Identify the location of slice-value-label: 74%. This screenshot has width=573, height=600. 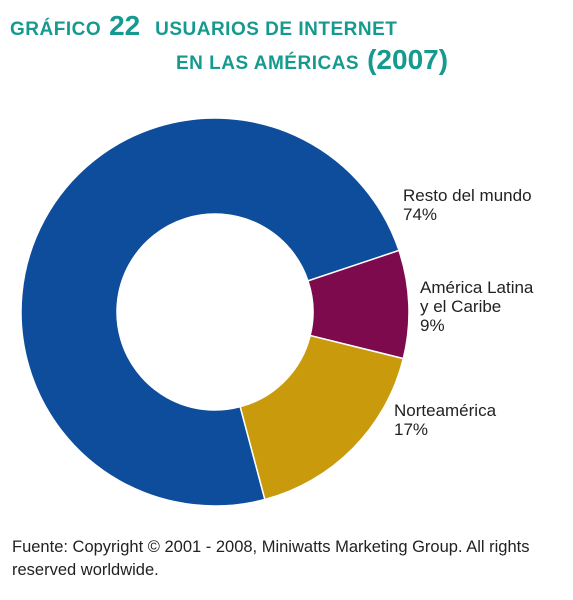
(420, 214).